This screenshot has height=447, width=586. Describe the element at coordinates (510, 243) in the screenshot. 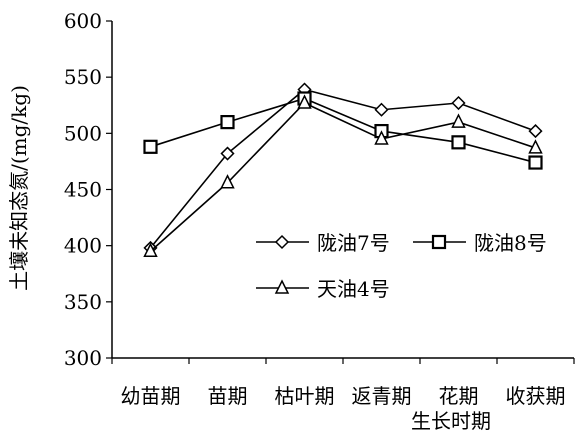

I see `legend-label: 陇油8号` at that location.